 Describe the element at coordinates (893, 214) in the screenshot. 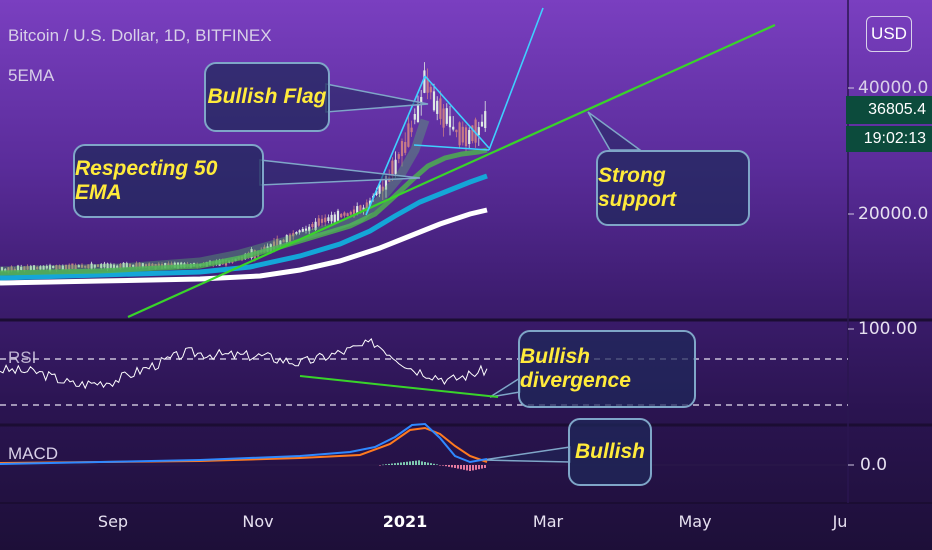

I see `price-label-20000: 20000.0` at that location.